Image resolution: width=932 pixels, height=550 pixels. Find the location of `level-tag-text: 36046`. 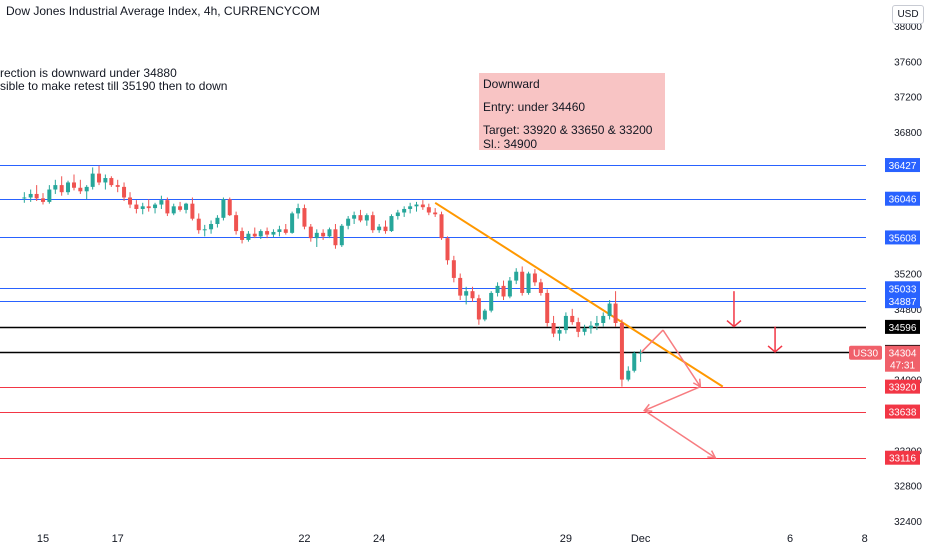

level-tag-text: 36046 is located at coordinates (903, 200).